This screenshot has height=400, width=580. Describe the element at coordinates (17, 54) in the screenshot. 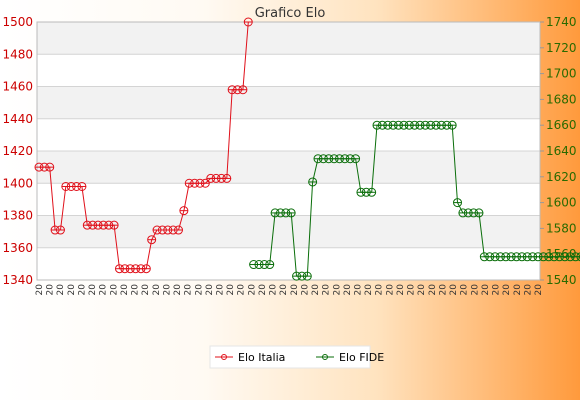

I see `y-left-tick-label: 1480` at that location.